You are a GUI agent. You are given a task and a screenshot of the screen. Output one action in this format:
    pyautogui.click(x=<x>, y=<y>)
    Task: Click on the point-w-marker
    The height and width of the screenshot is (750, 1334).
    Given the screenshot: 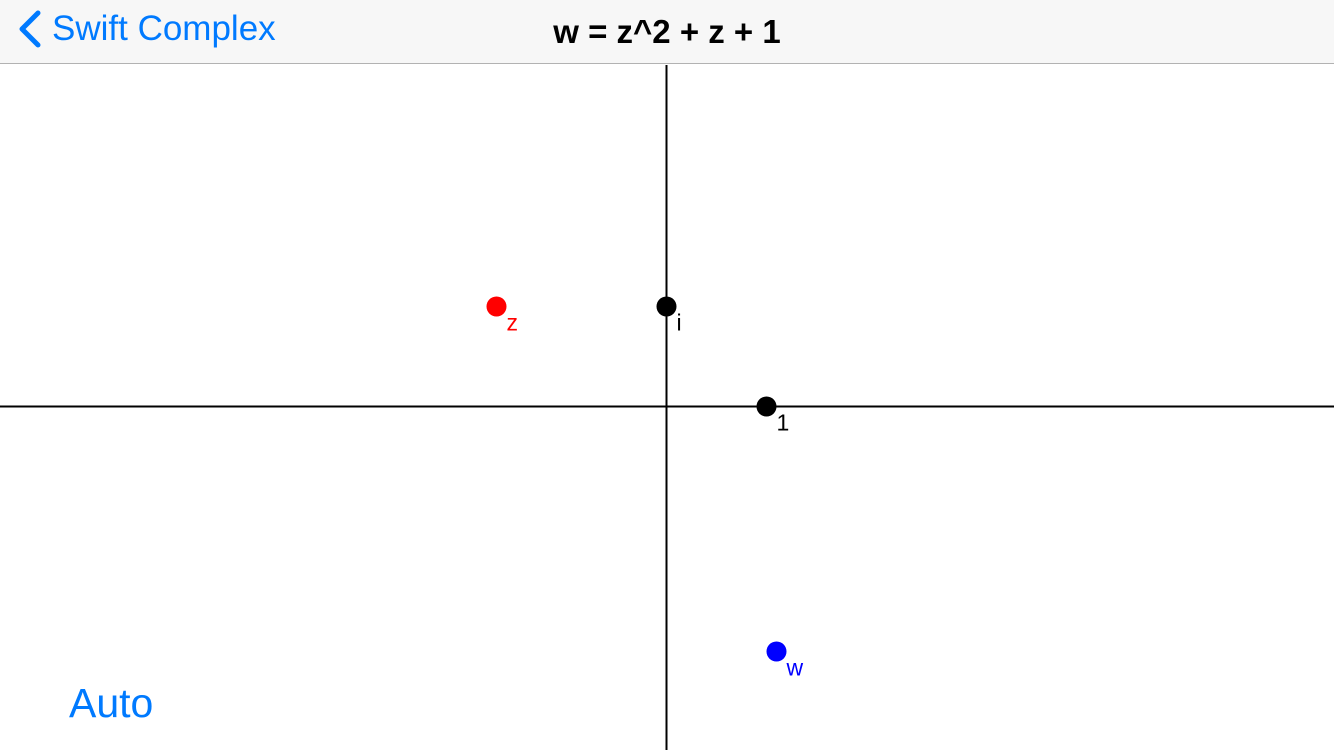 What is the action you would take?
    pyautogui.click(x=776, y=651)
    